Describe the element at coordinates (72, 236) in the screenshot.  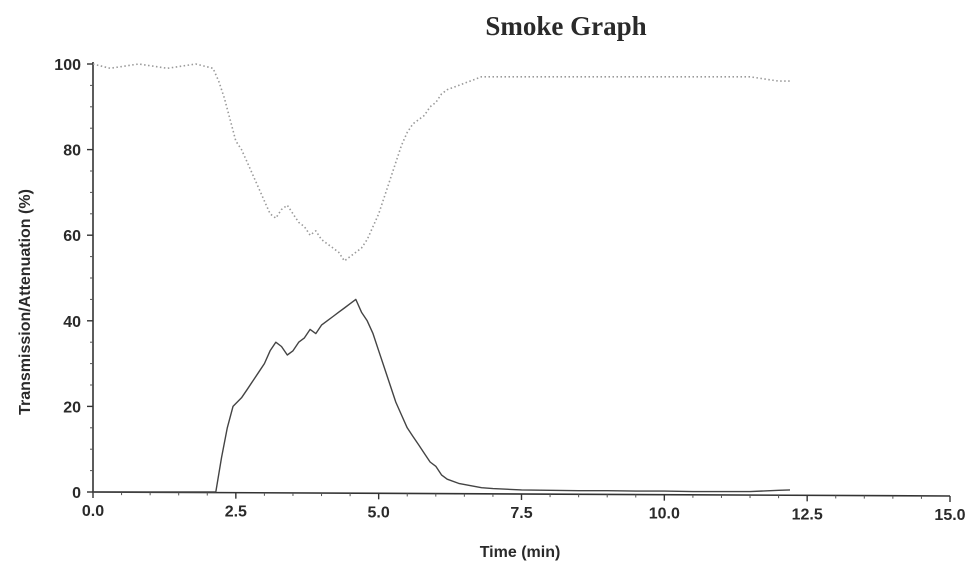
I see `y-tick-label: 60` at that location.